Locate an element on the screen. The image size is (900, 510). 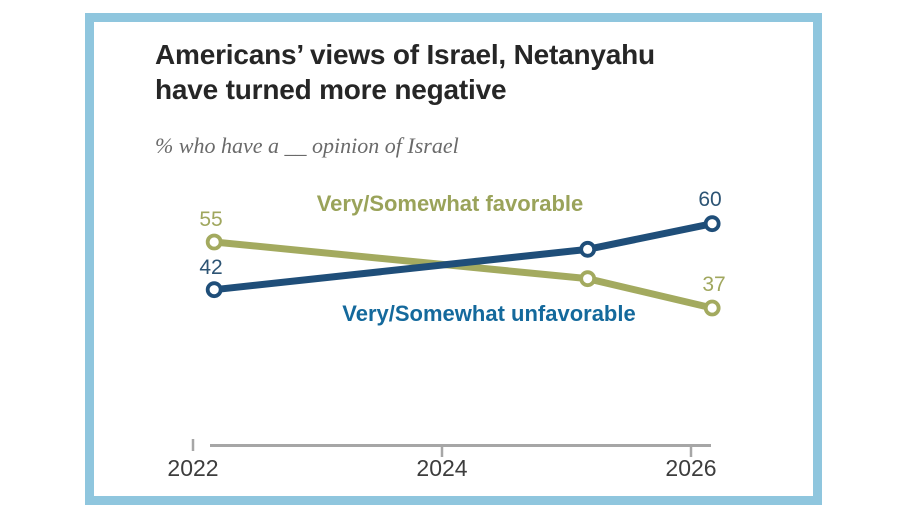
value-label-unfavorable-2026: 60 is located at coordinates (710, 199).